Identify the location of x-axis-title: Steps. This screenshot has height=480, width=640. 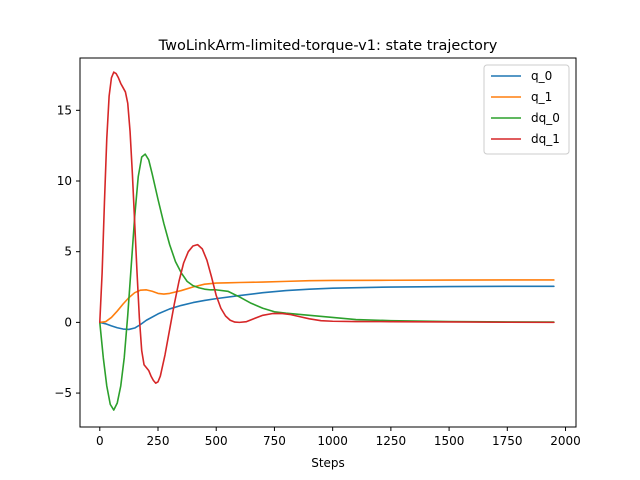
(328, 463).